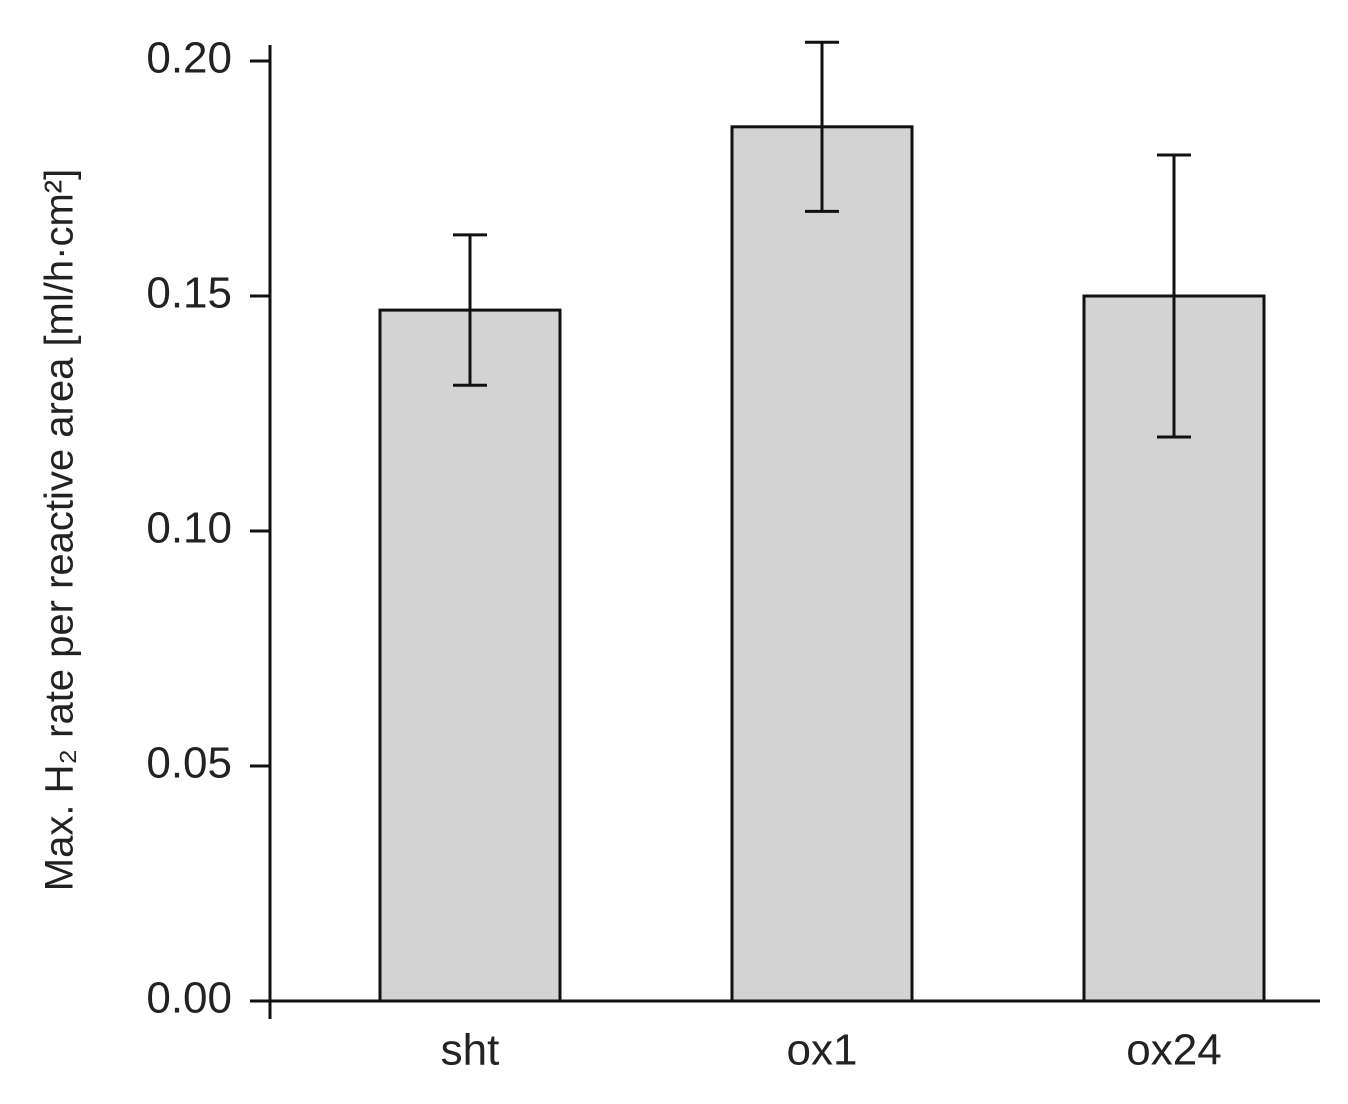 This screenshot has height=1104, width=1348. I want to click on y-tick-label: 0.10, so click(189, 528).